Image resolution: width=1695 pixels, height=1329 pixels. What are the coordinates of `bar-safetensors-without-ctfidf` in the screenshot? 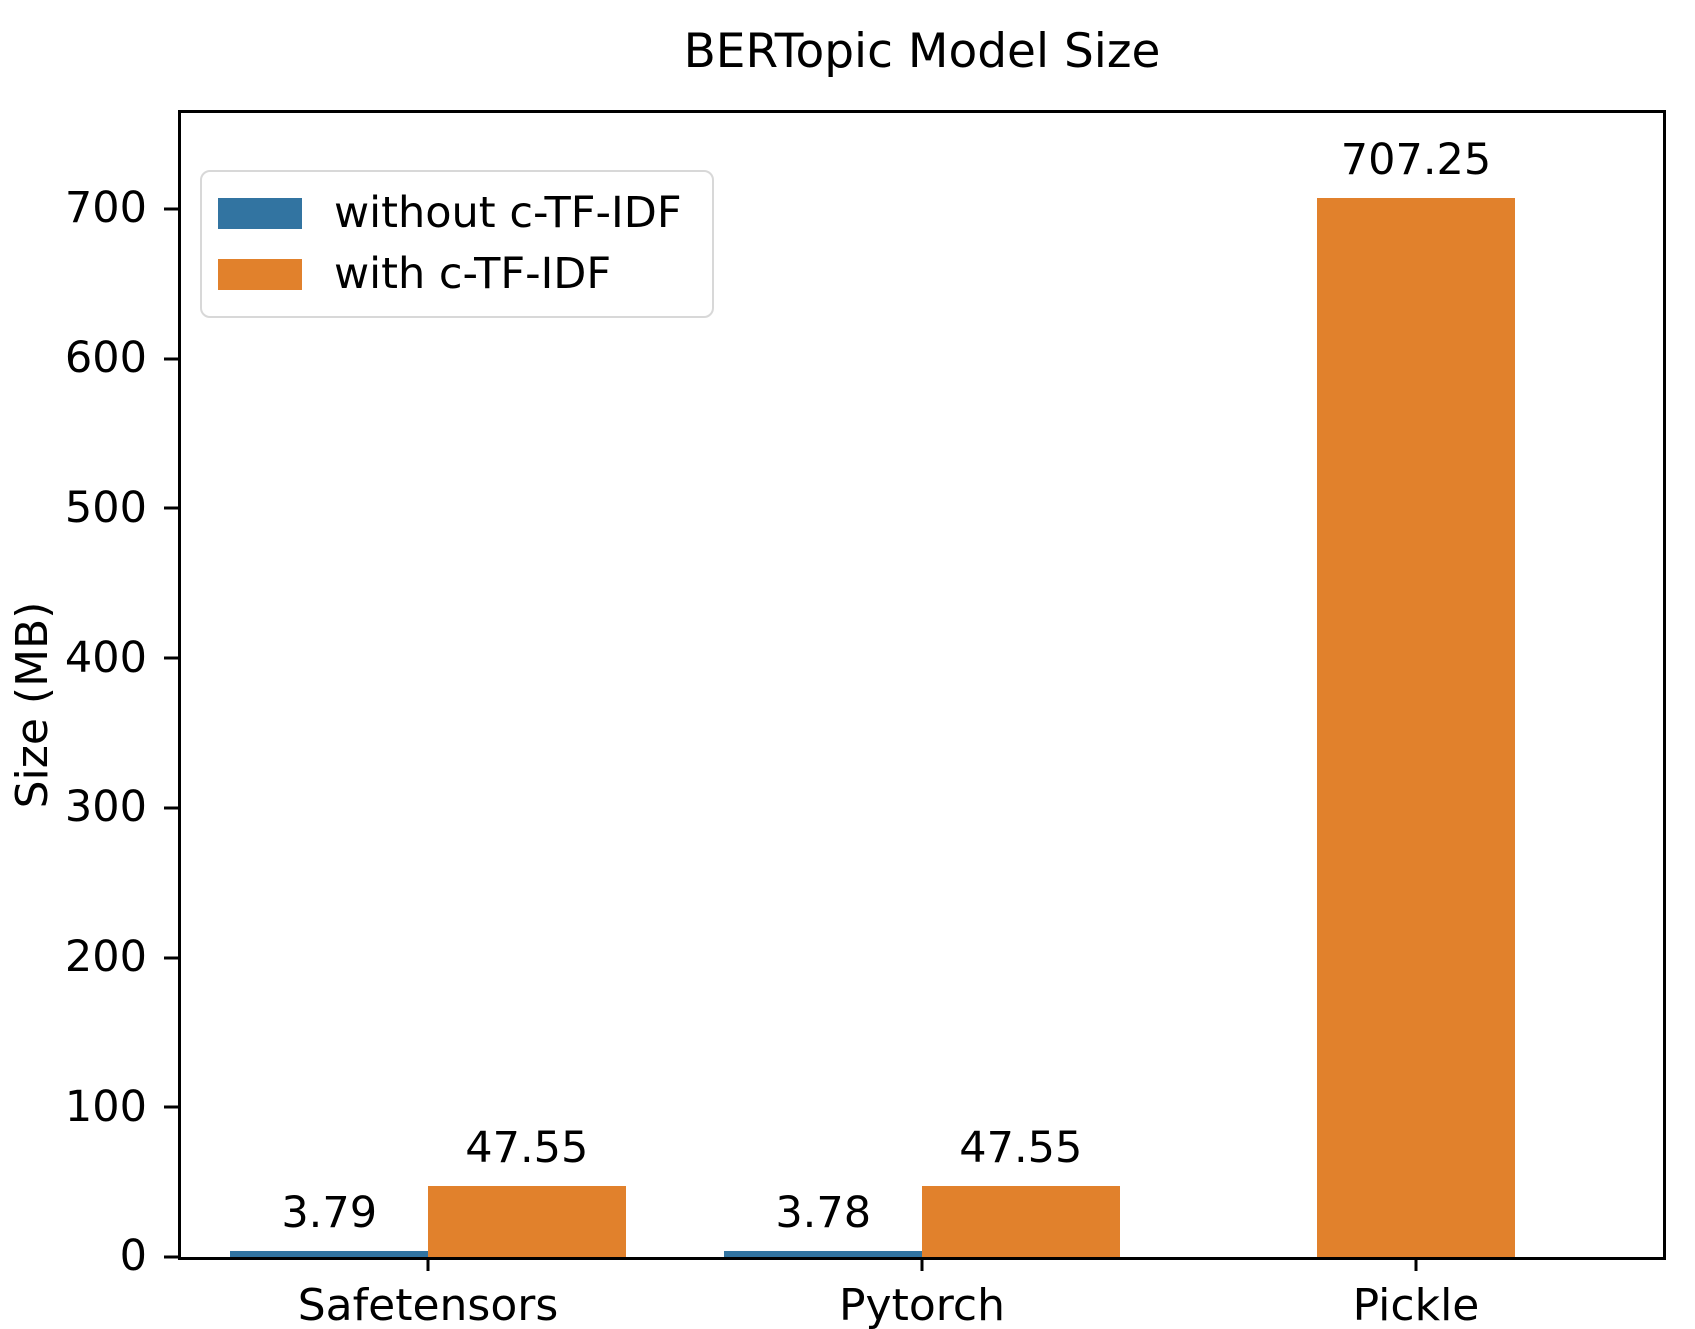 It's located at (329, 1254).